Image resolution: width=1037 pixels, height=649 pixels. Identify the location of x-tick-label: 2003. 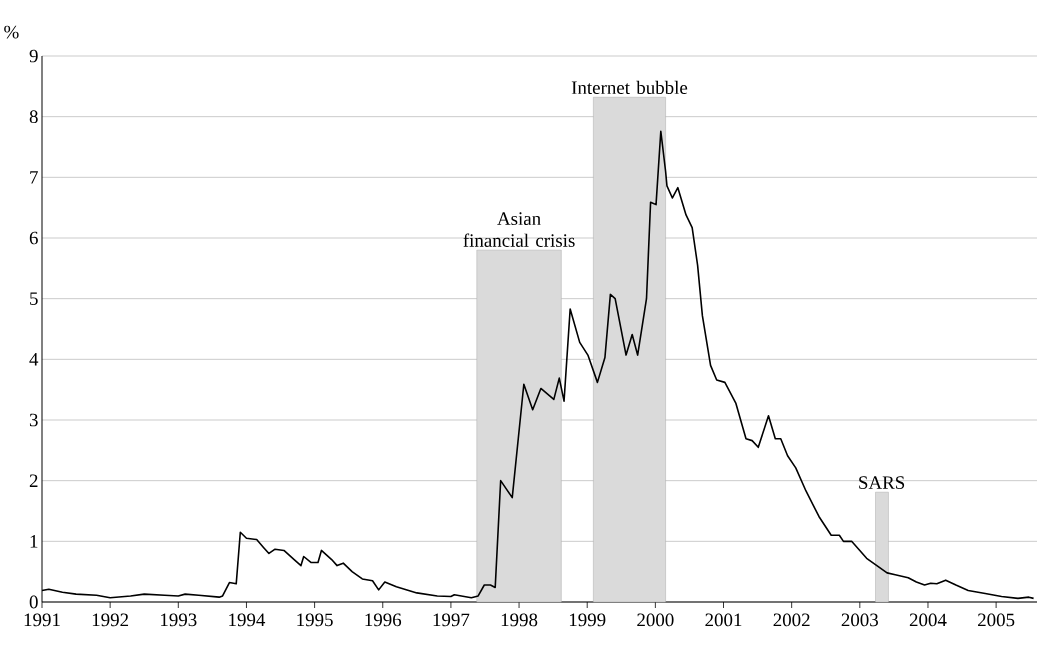
(859, 620).